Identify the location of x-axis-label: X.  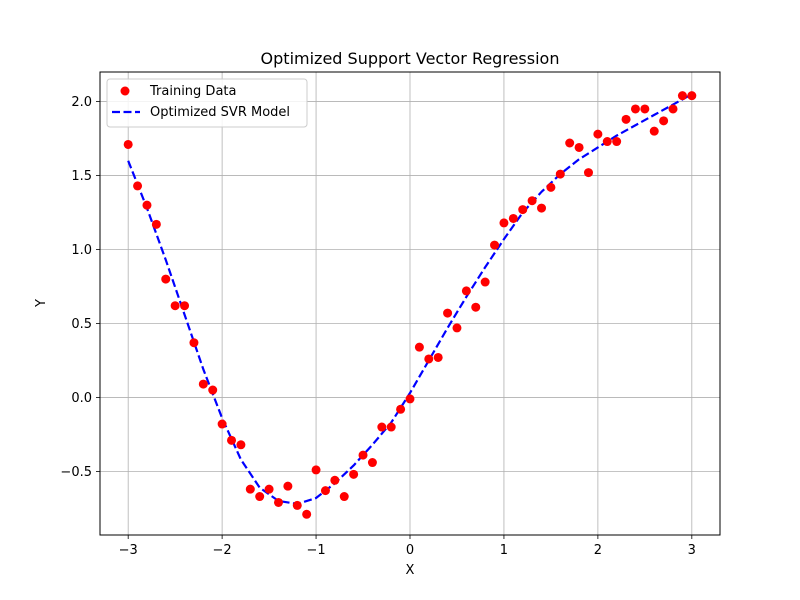
(410, 570).